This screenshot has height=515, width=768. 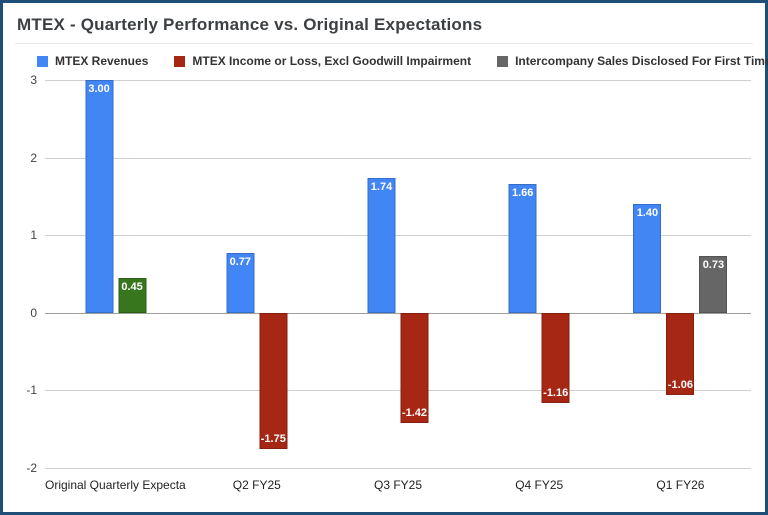 What do you see at coordinates (33, 80) in the screenshot?
I see `y-tick-label: 3` at bounding box center [33, 80].